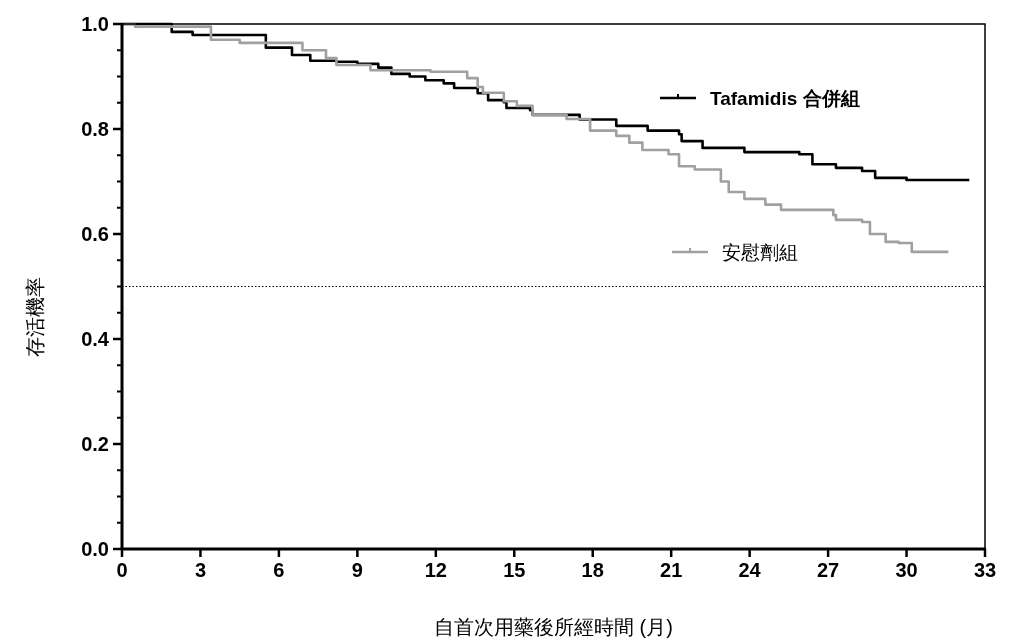 The width and height of the screenshot is (1009, 644). Describe the element at coordinates (95, 549) in the screenshot. I see `y-tick-label: 0.0` at that location.